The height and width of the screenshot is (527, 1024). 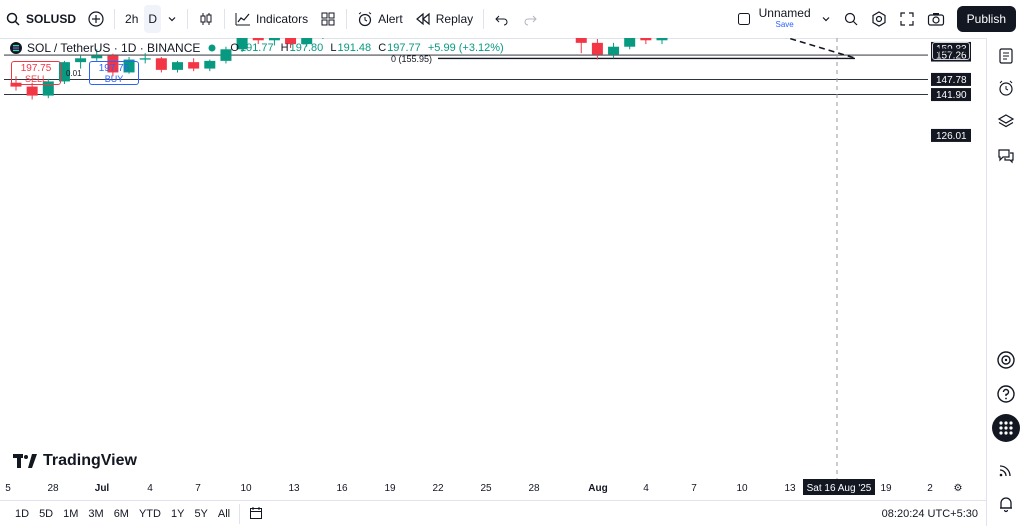 What do you see at coordinates (1006, 56) in the screenshot?
I see `watchlist-button` at bounding box center [1006, 56].